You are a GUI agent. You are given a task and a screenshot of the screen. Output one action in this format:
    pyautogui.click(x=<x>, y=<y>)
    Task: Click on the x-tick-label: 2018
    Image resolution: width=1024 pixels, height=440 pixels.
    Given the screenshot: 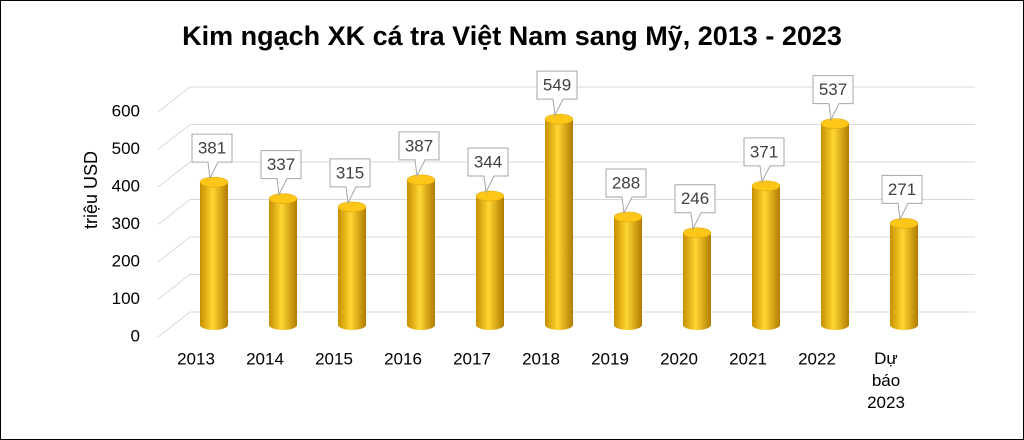 What is the action you would take?
    pyautogui.click(x=541, y=358)
    